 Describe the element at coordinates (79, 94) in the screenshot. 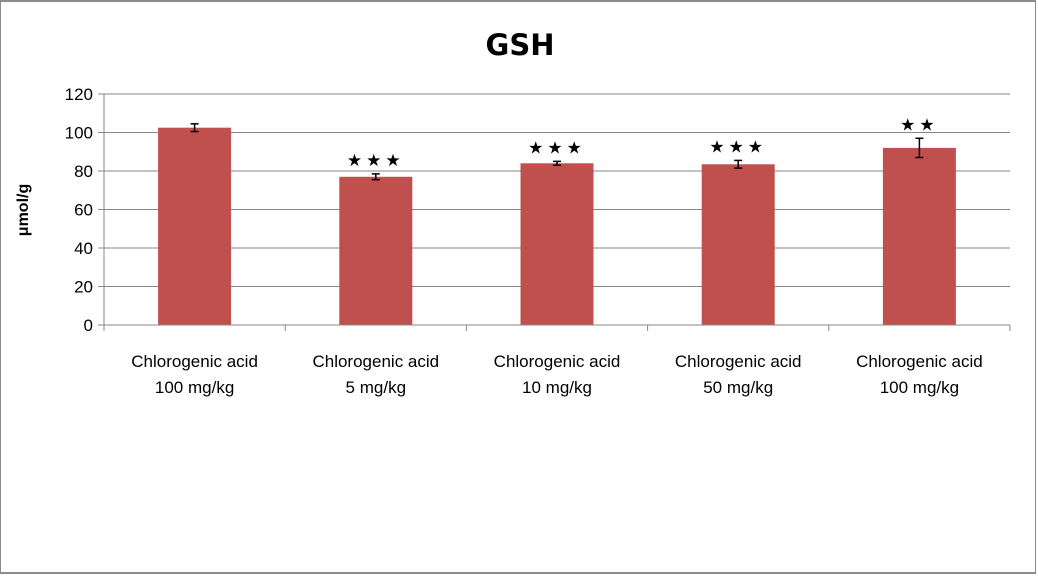

I see `y-tick-label: 120` at that location.